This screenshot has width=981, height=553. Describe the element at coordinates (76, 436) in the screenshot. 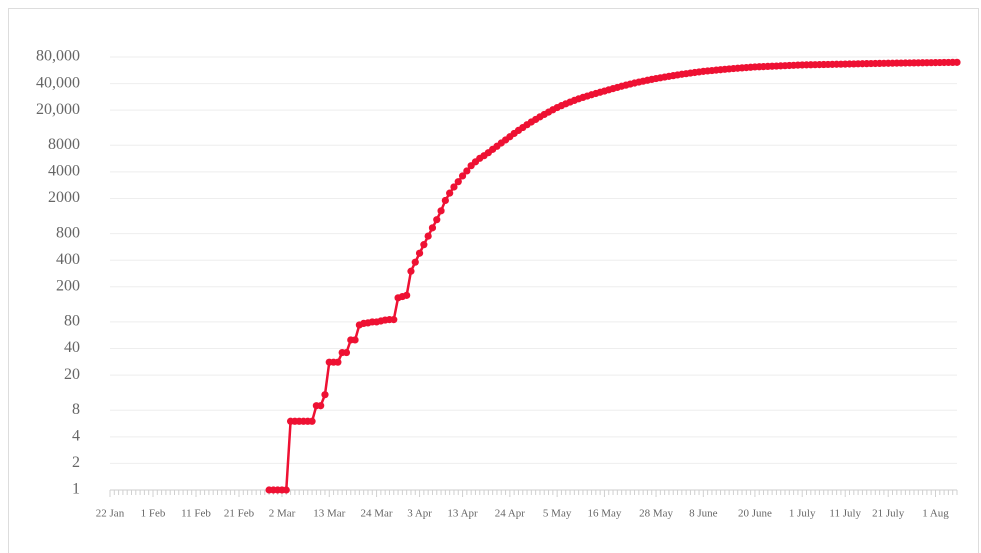

I see `y-tick-label: 4` at that location.